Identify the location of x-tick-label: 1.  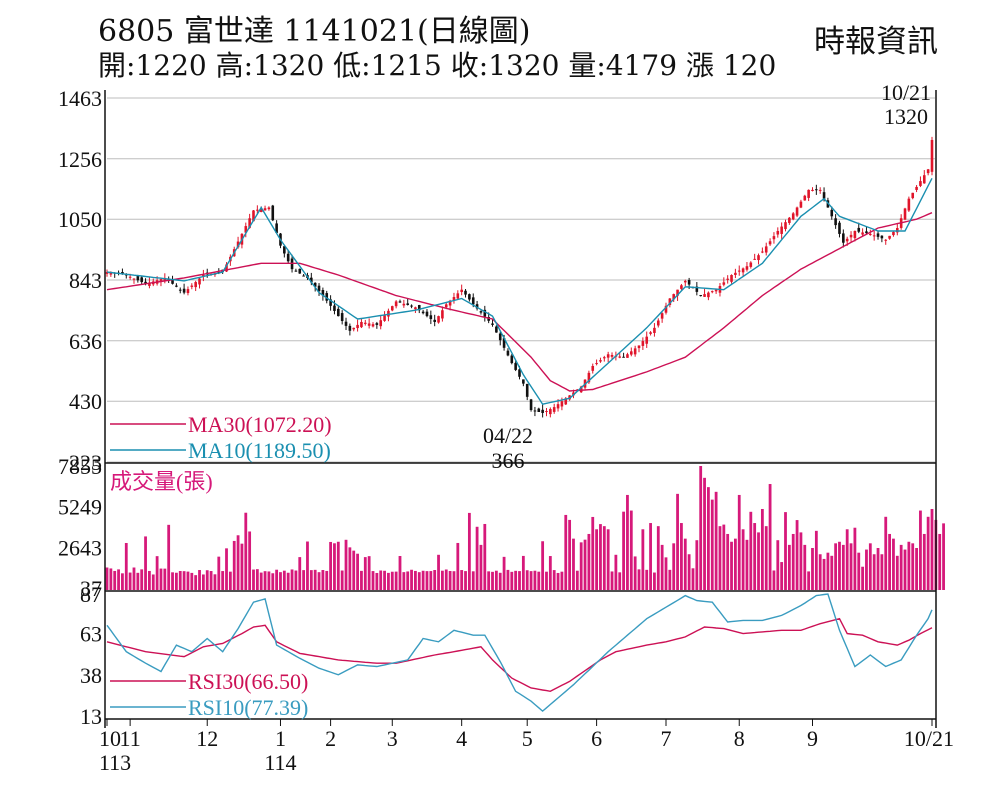
(280, 738).